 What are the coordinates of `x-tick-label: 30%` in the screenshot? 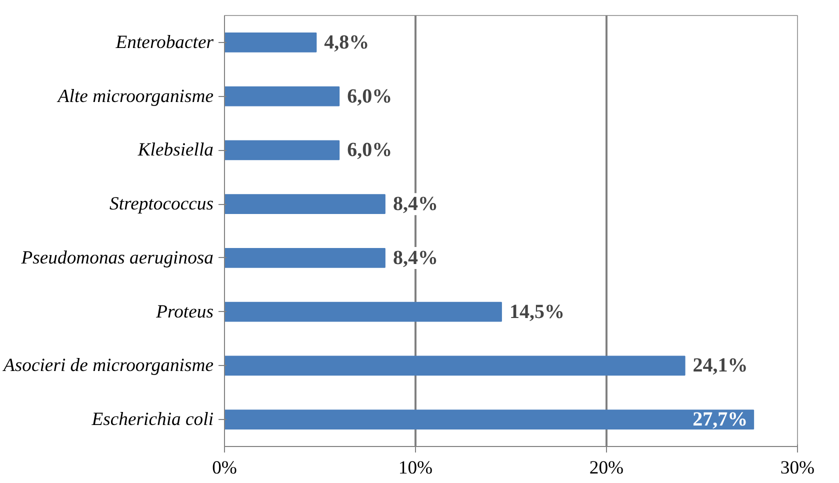 It's located at (797, 468).